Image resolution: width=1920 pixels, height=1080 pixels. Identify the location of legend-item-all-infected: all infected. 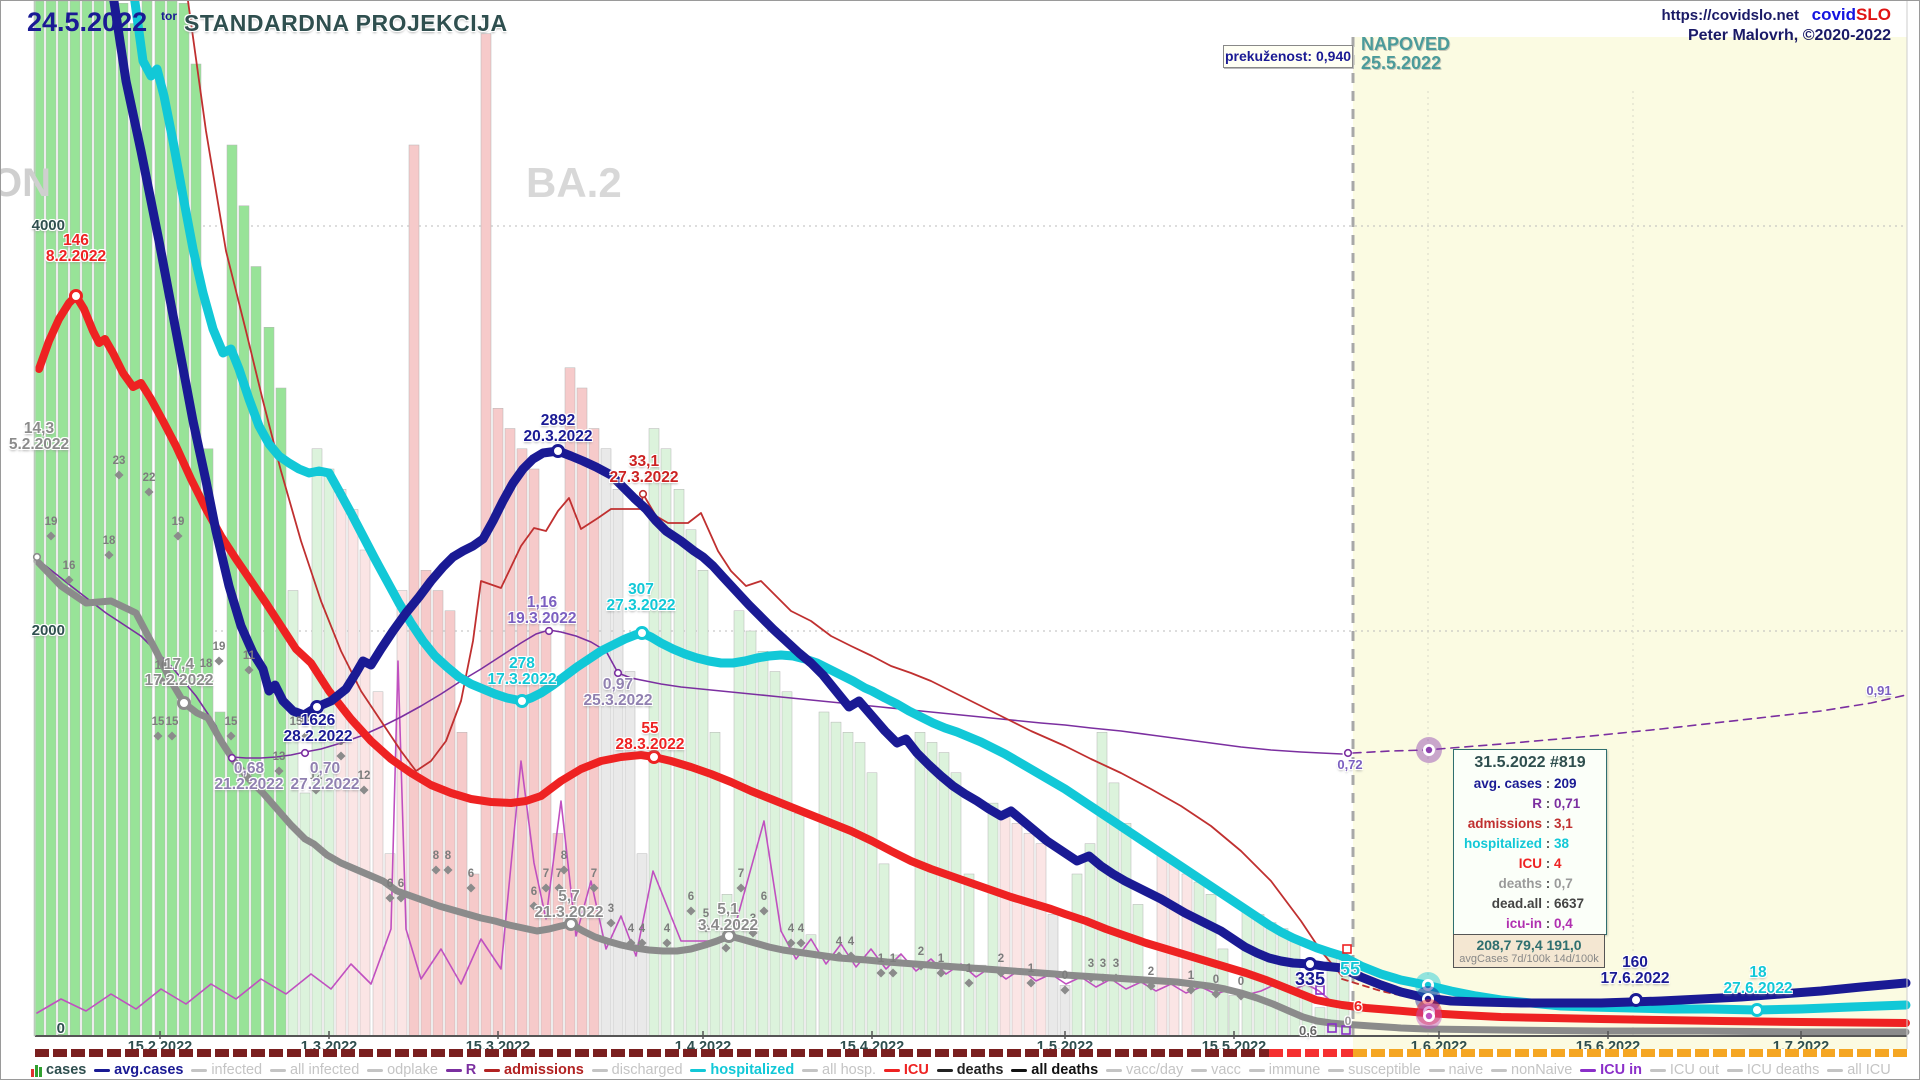
(314, 1070).